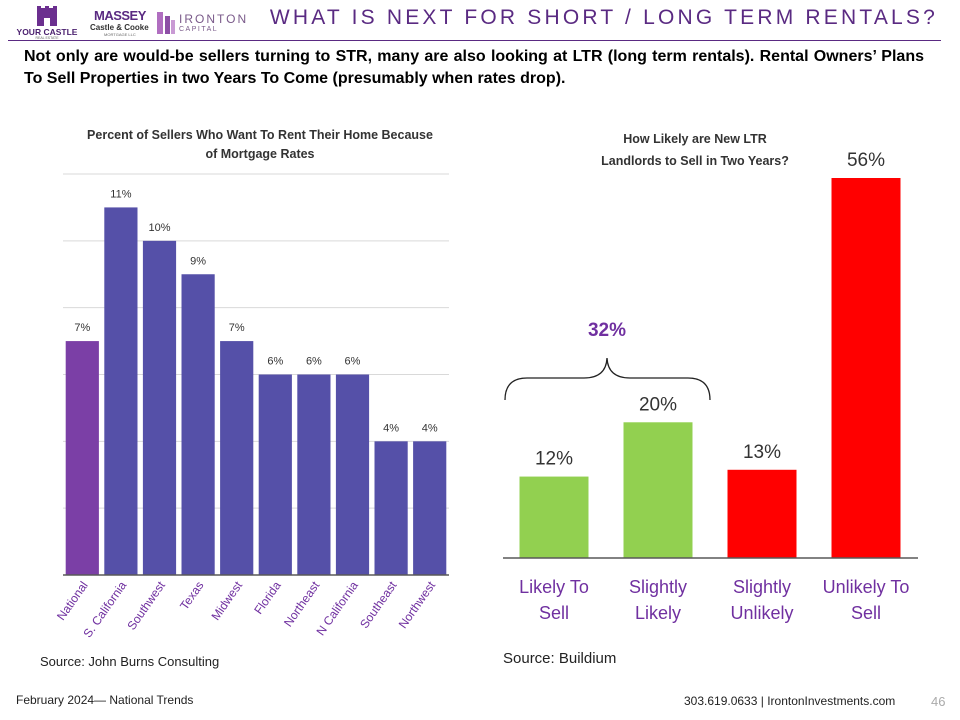  What do you see at coordinates (267, 597) in the screenshot?
I see `category-label: Florida` at bounding box center [267, 597].